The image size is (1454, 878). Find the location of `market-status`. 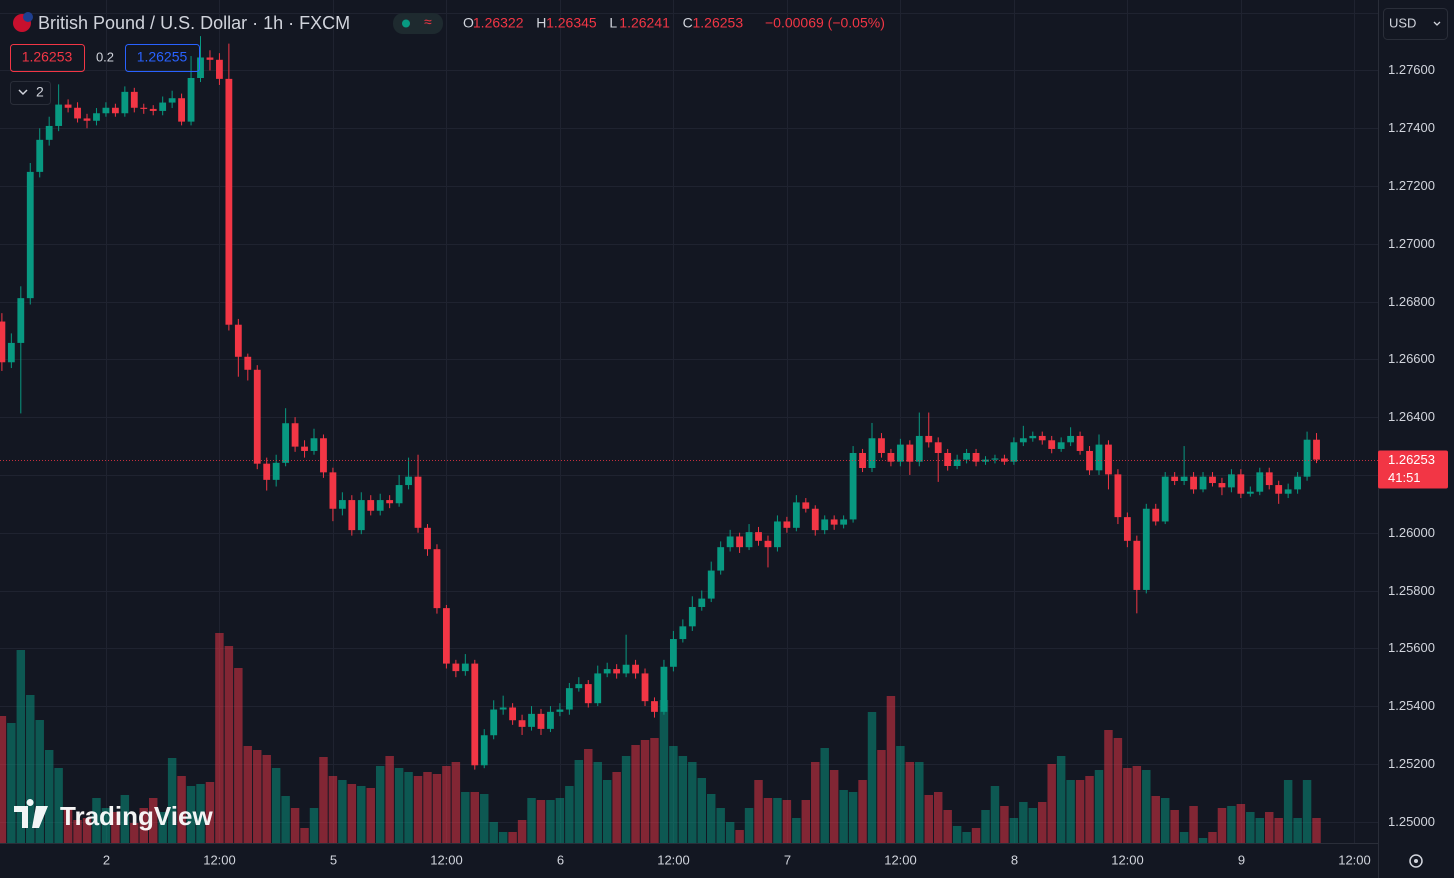

market-status is located at coordinates (418, 23).